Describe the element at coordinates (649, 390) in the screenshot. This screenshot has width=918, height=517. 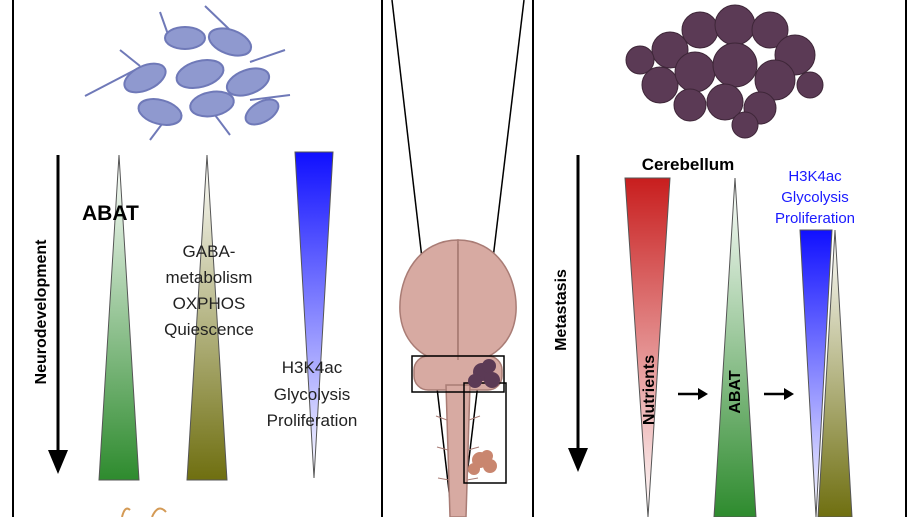
I see `nutrients-label: Nutrients` at that location.